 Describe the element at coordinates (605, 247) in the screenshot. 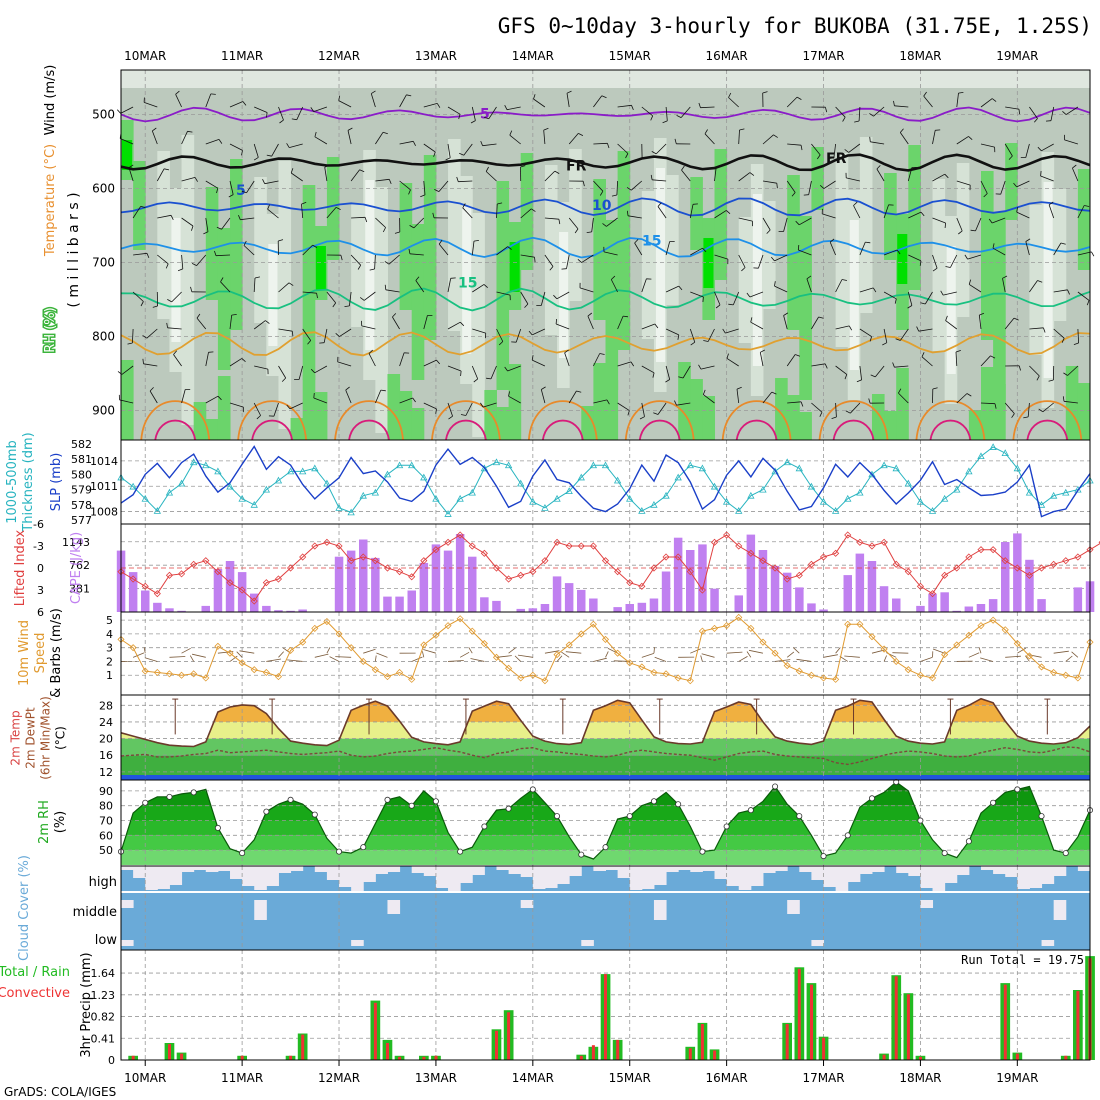

I see `isotherm-10-line` at that location.